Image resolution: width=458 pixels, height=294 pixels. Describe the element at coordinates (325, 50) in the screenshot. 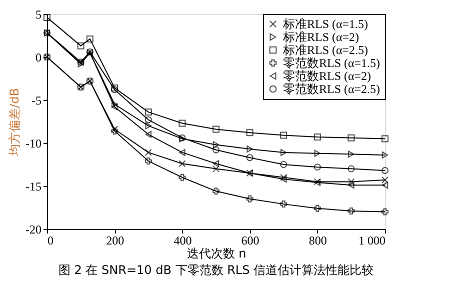

I see `legend-label: 标准RLS (α=2.5)` at that location.